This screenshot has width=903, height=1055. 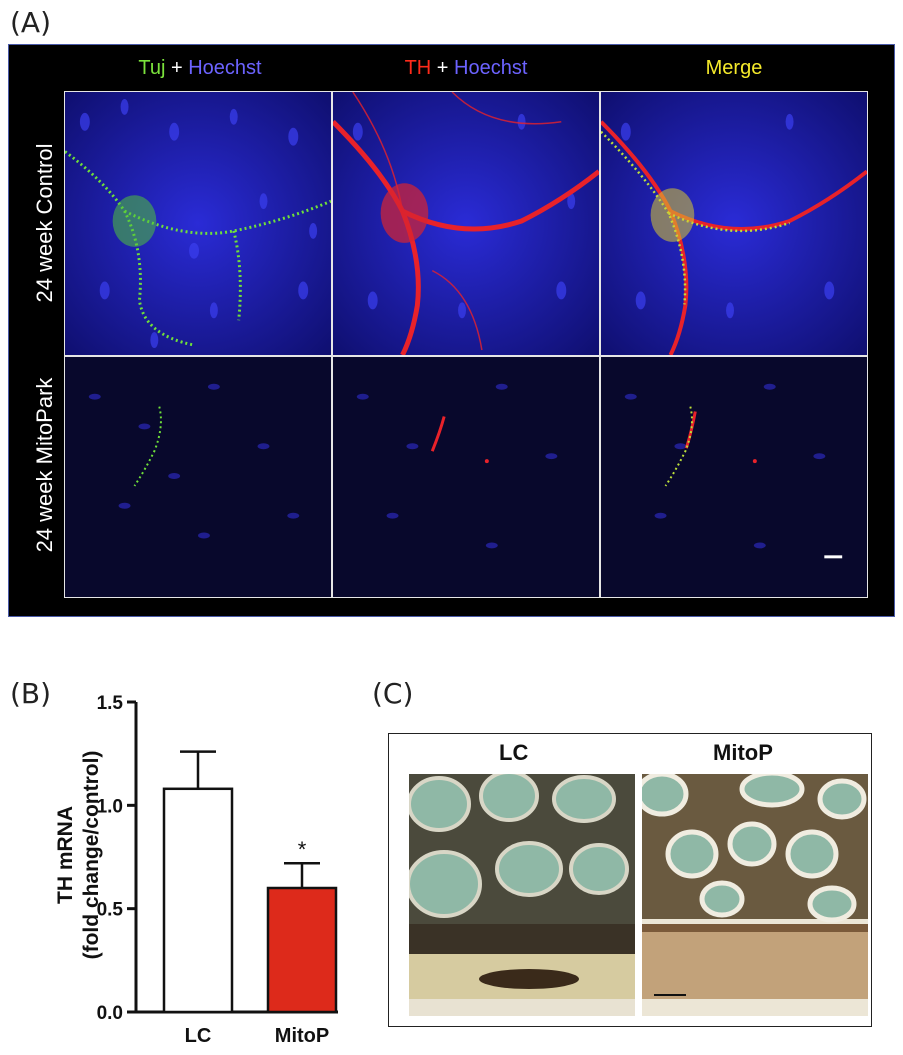 What do you see at coordinates (110, 806) in the screenshot?
I see `y-tick-label: 1.0` at bounding box center [110, 806].